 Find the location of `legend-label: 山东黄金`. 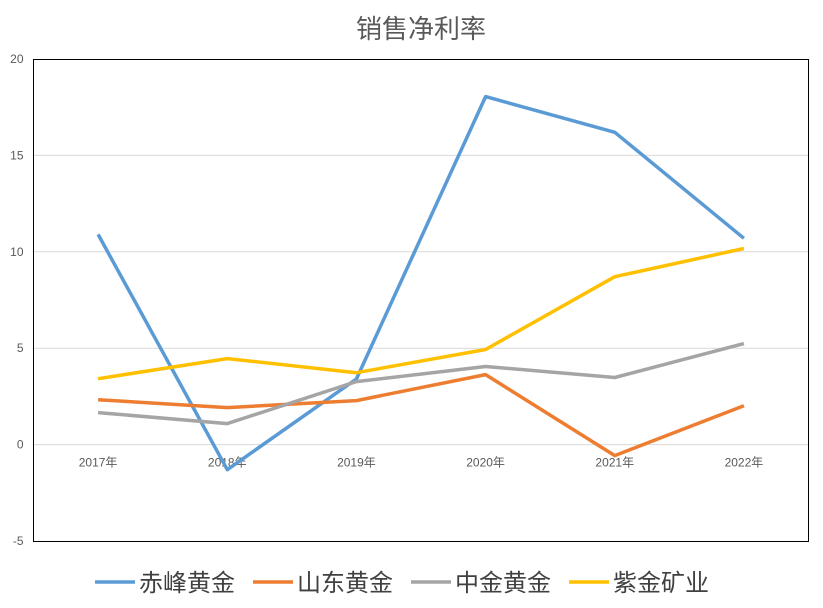

legend-label: 山东黄金 is located at coordinates (345, 583).